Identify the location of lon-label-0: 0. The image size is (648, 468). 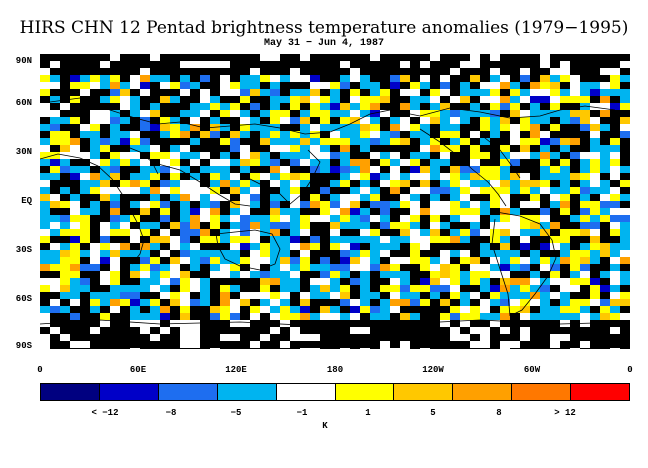
(40, 370).